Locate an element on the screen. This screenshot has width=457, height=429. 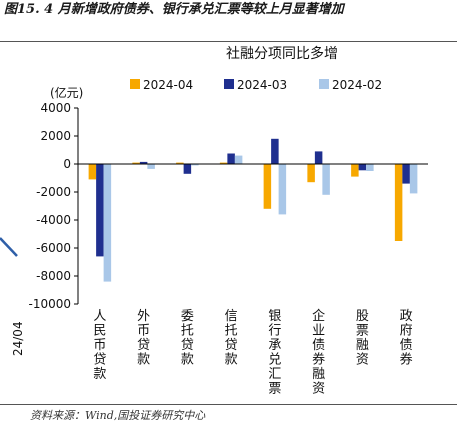
y-tick-label: 2000 is located at coordinates (55, 136).